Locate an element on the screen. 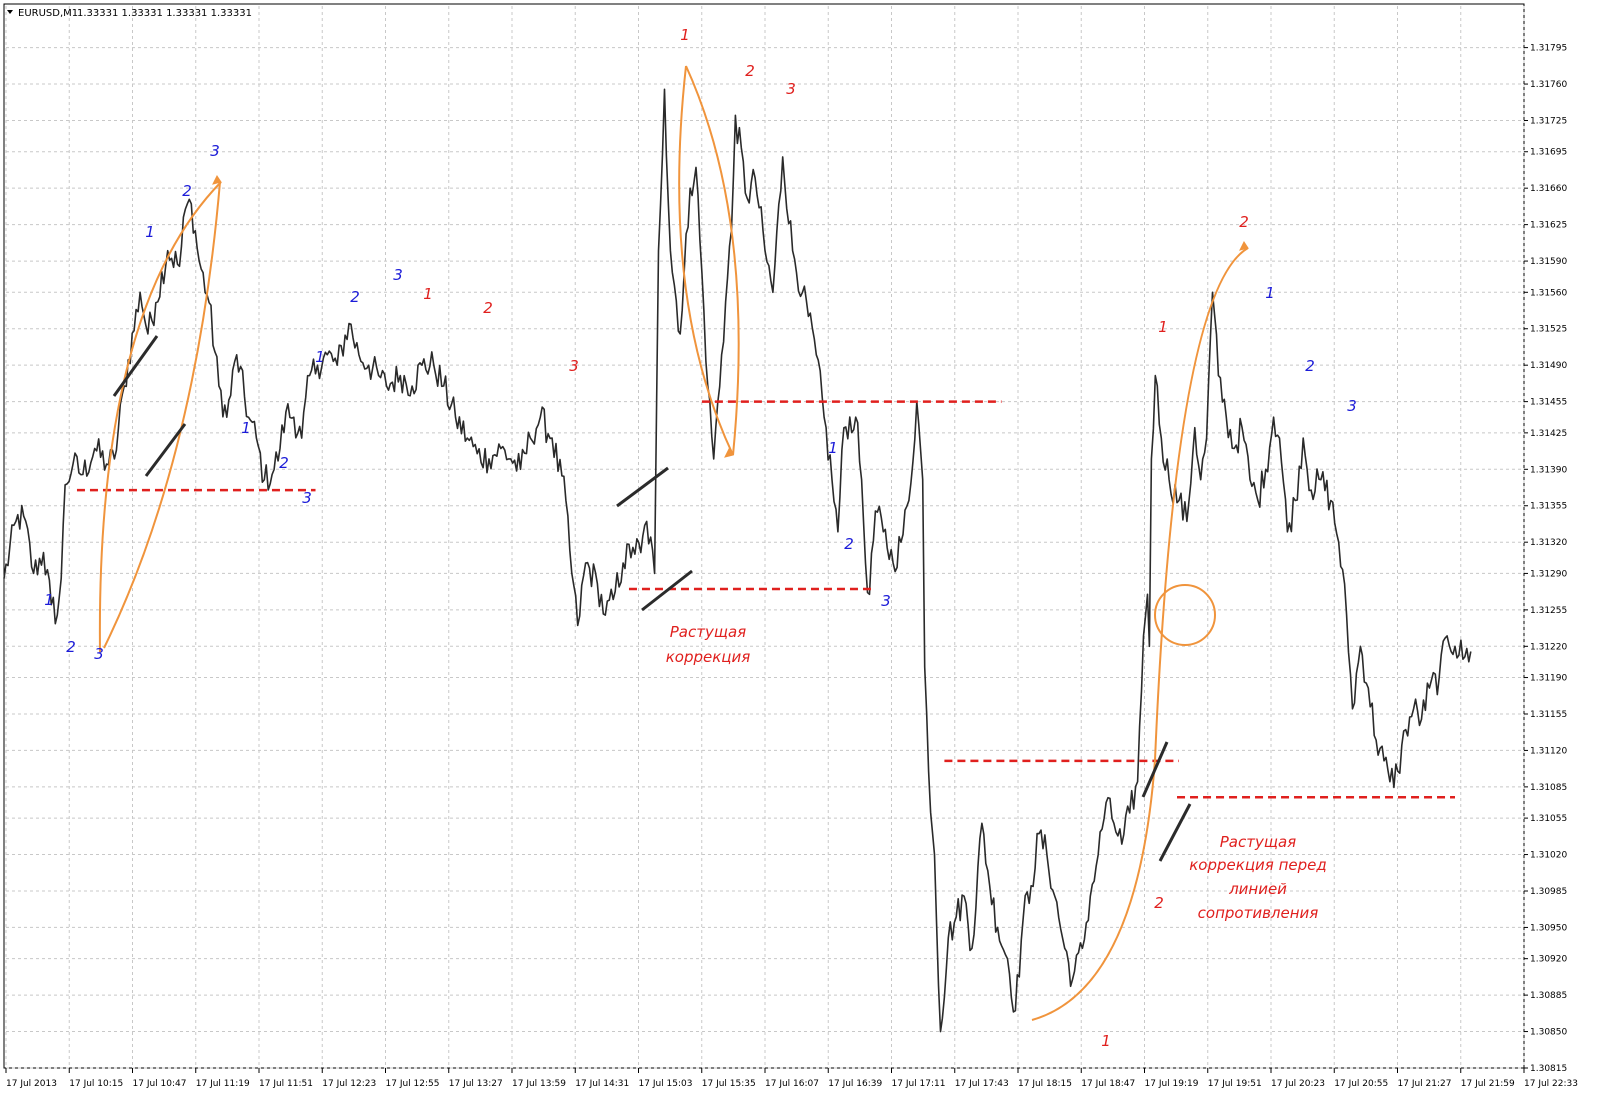  y-tick-label: 1.31085 is located at coordinates (1548, 788).